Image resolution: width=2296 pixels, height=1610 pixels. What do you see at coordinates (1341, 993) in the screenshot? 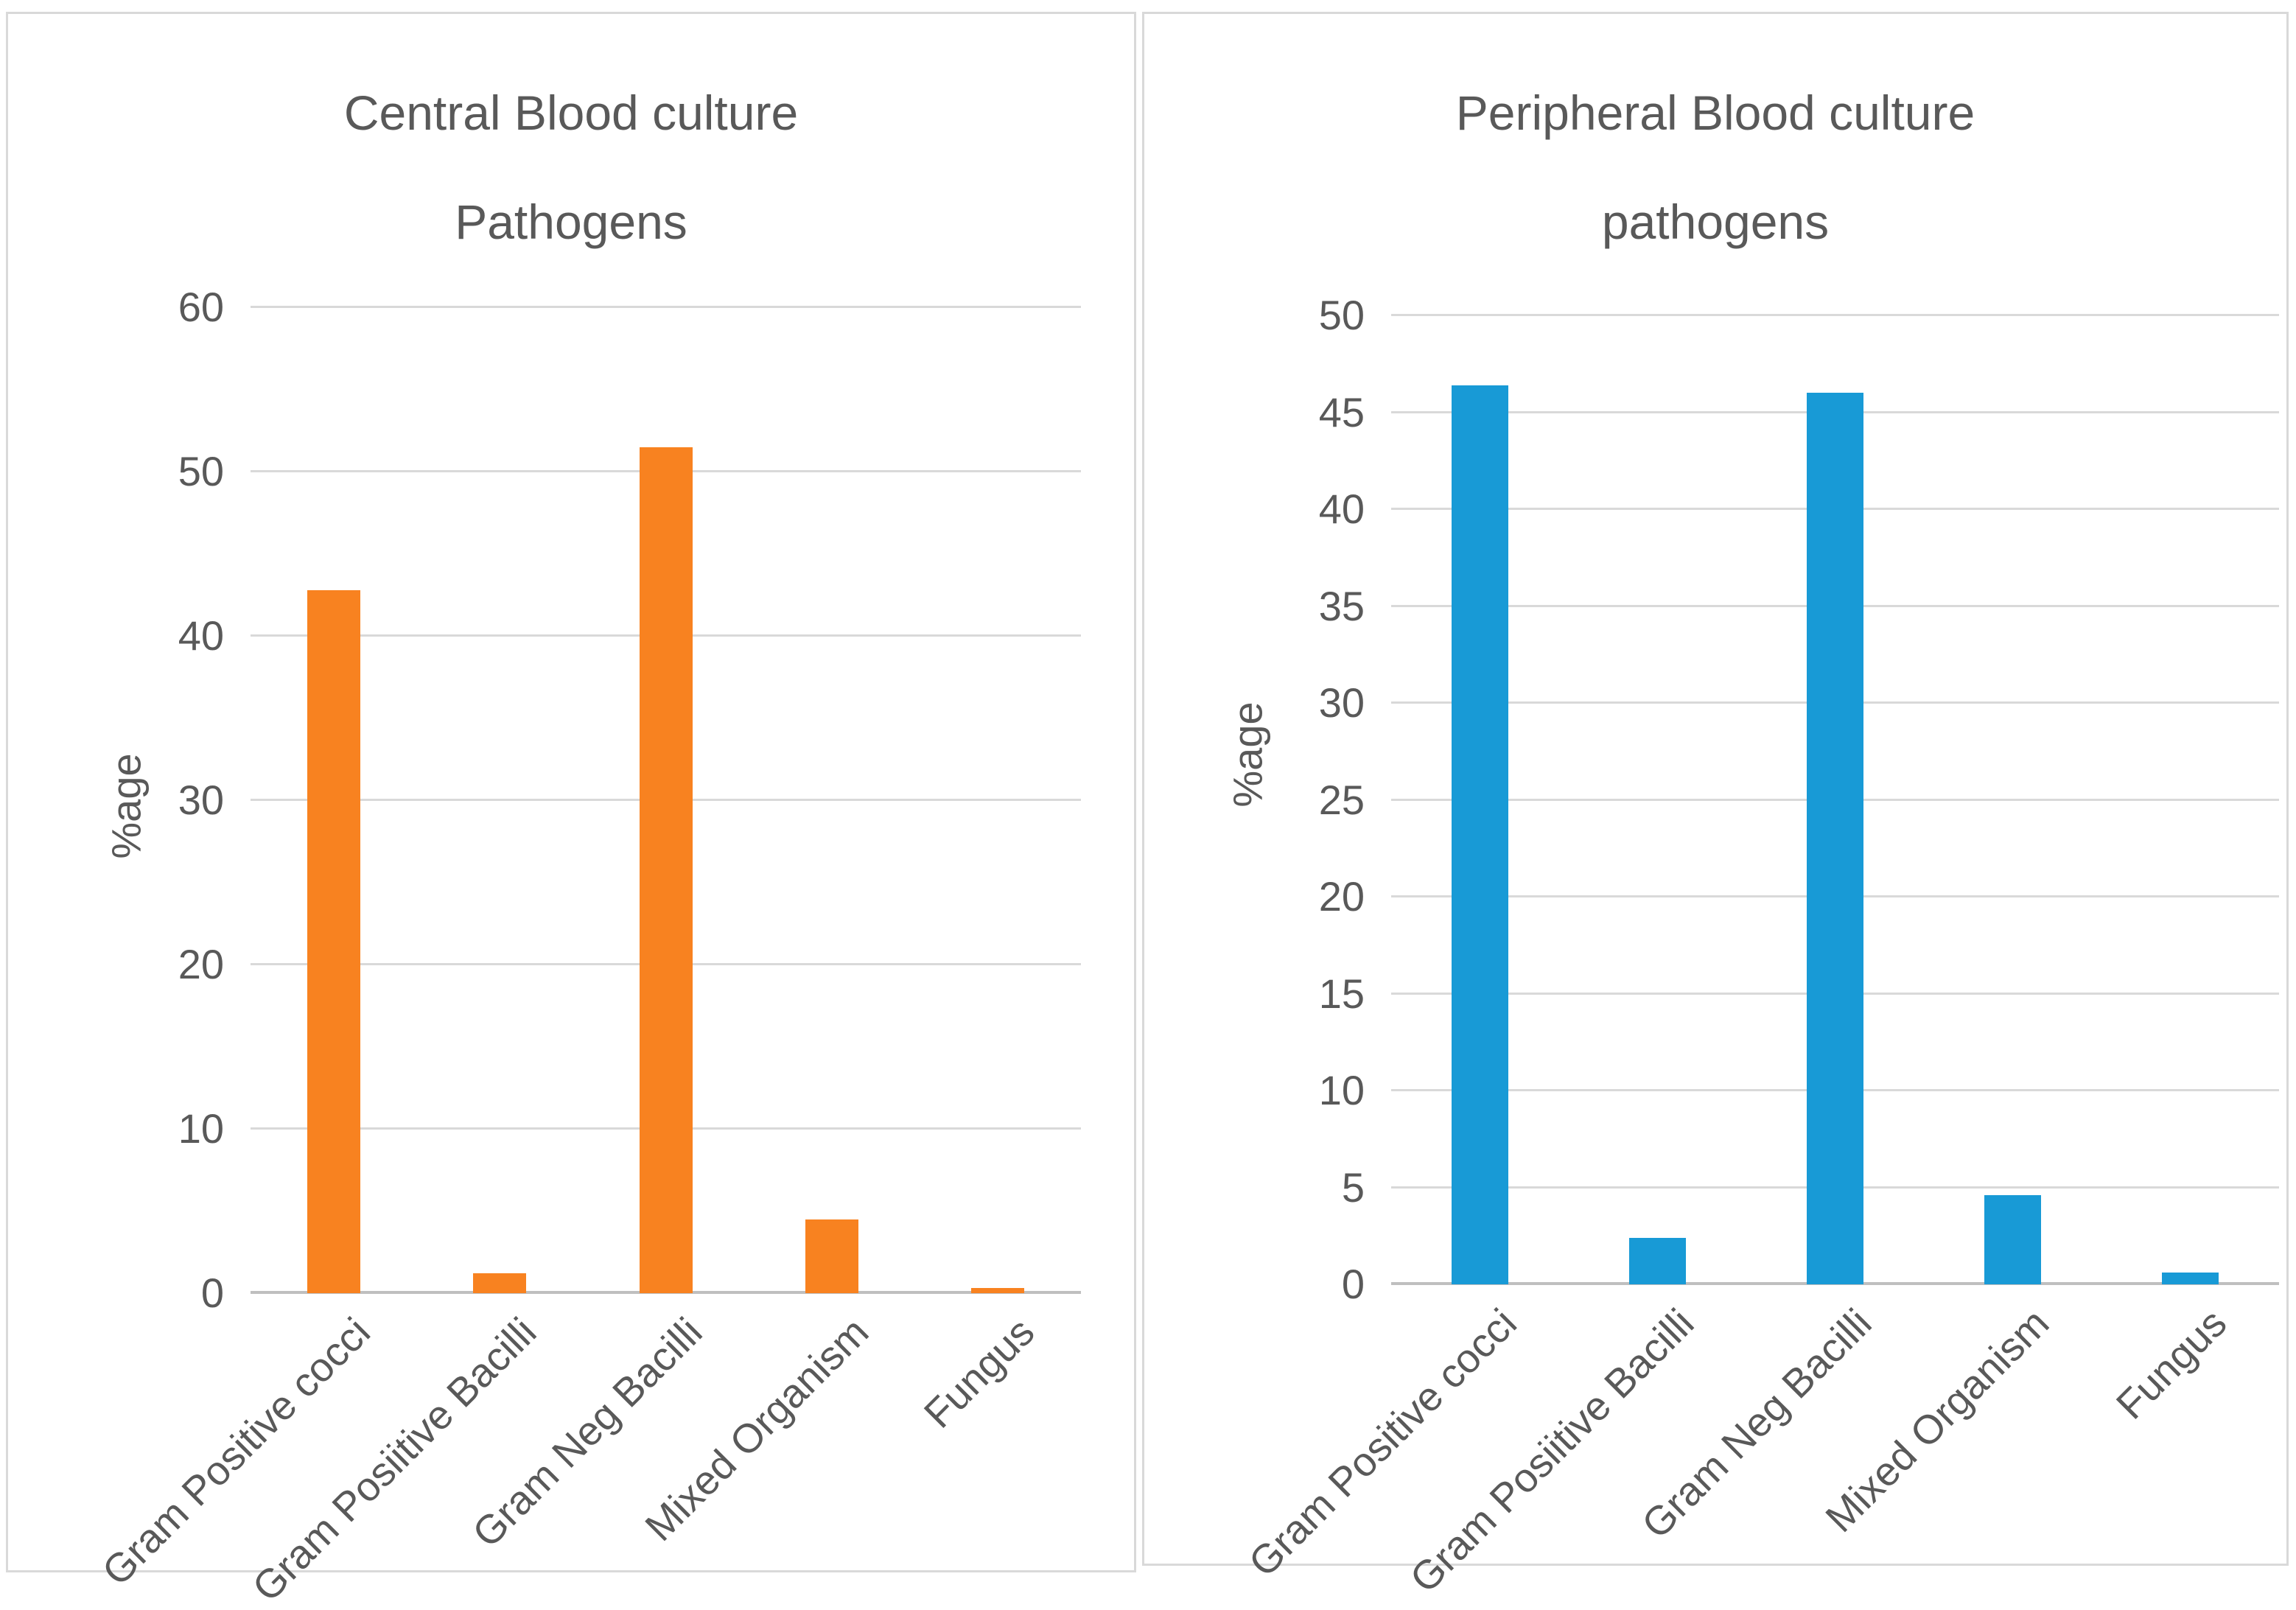
I see `y-tick-label: 15` at bounding box center [1341, 993].